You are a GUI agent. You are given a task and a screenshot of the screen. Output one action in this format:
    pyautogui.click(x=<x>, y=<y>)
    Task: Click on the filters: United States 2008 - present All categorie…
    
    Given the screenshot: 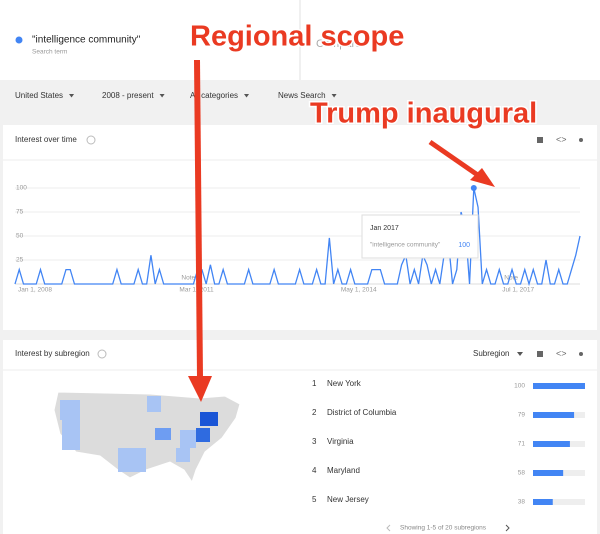 What is the action you would take?
    pyautogui.click(x=176, y=95)
    